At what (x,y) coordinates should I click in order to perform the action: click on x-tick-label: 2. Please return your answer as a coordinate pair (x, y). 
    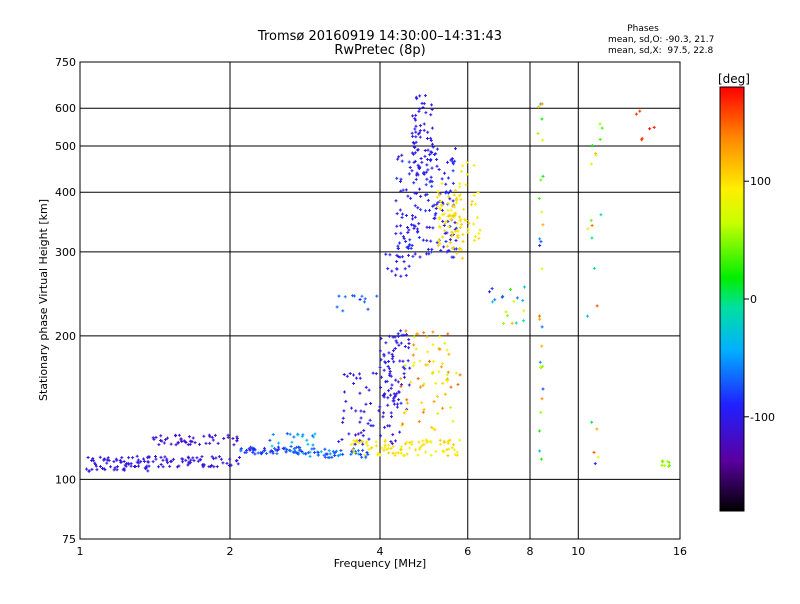
    Looking at the image, I should click on (230, 551).